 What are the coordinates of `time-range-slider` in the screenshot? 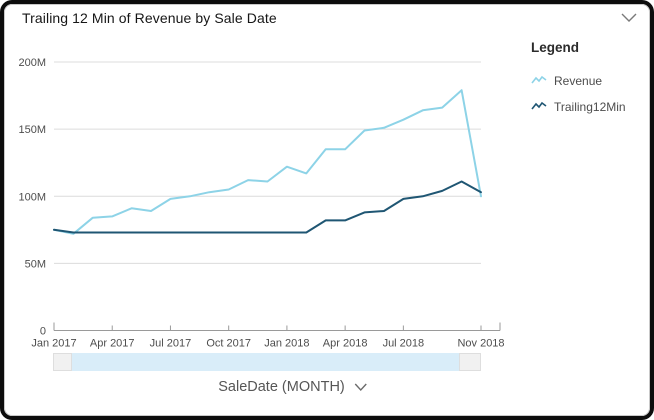 It's located at (267, 362).